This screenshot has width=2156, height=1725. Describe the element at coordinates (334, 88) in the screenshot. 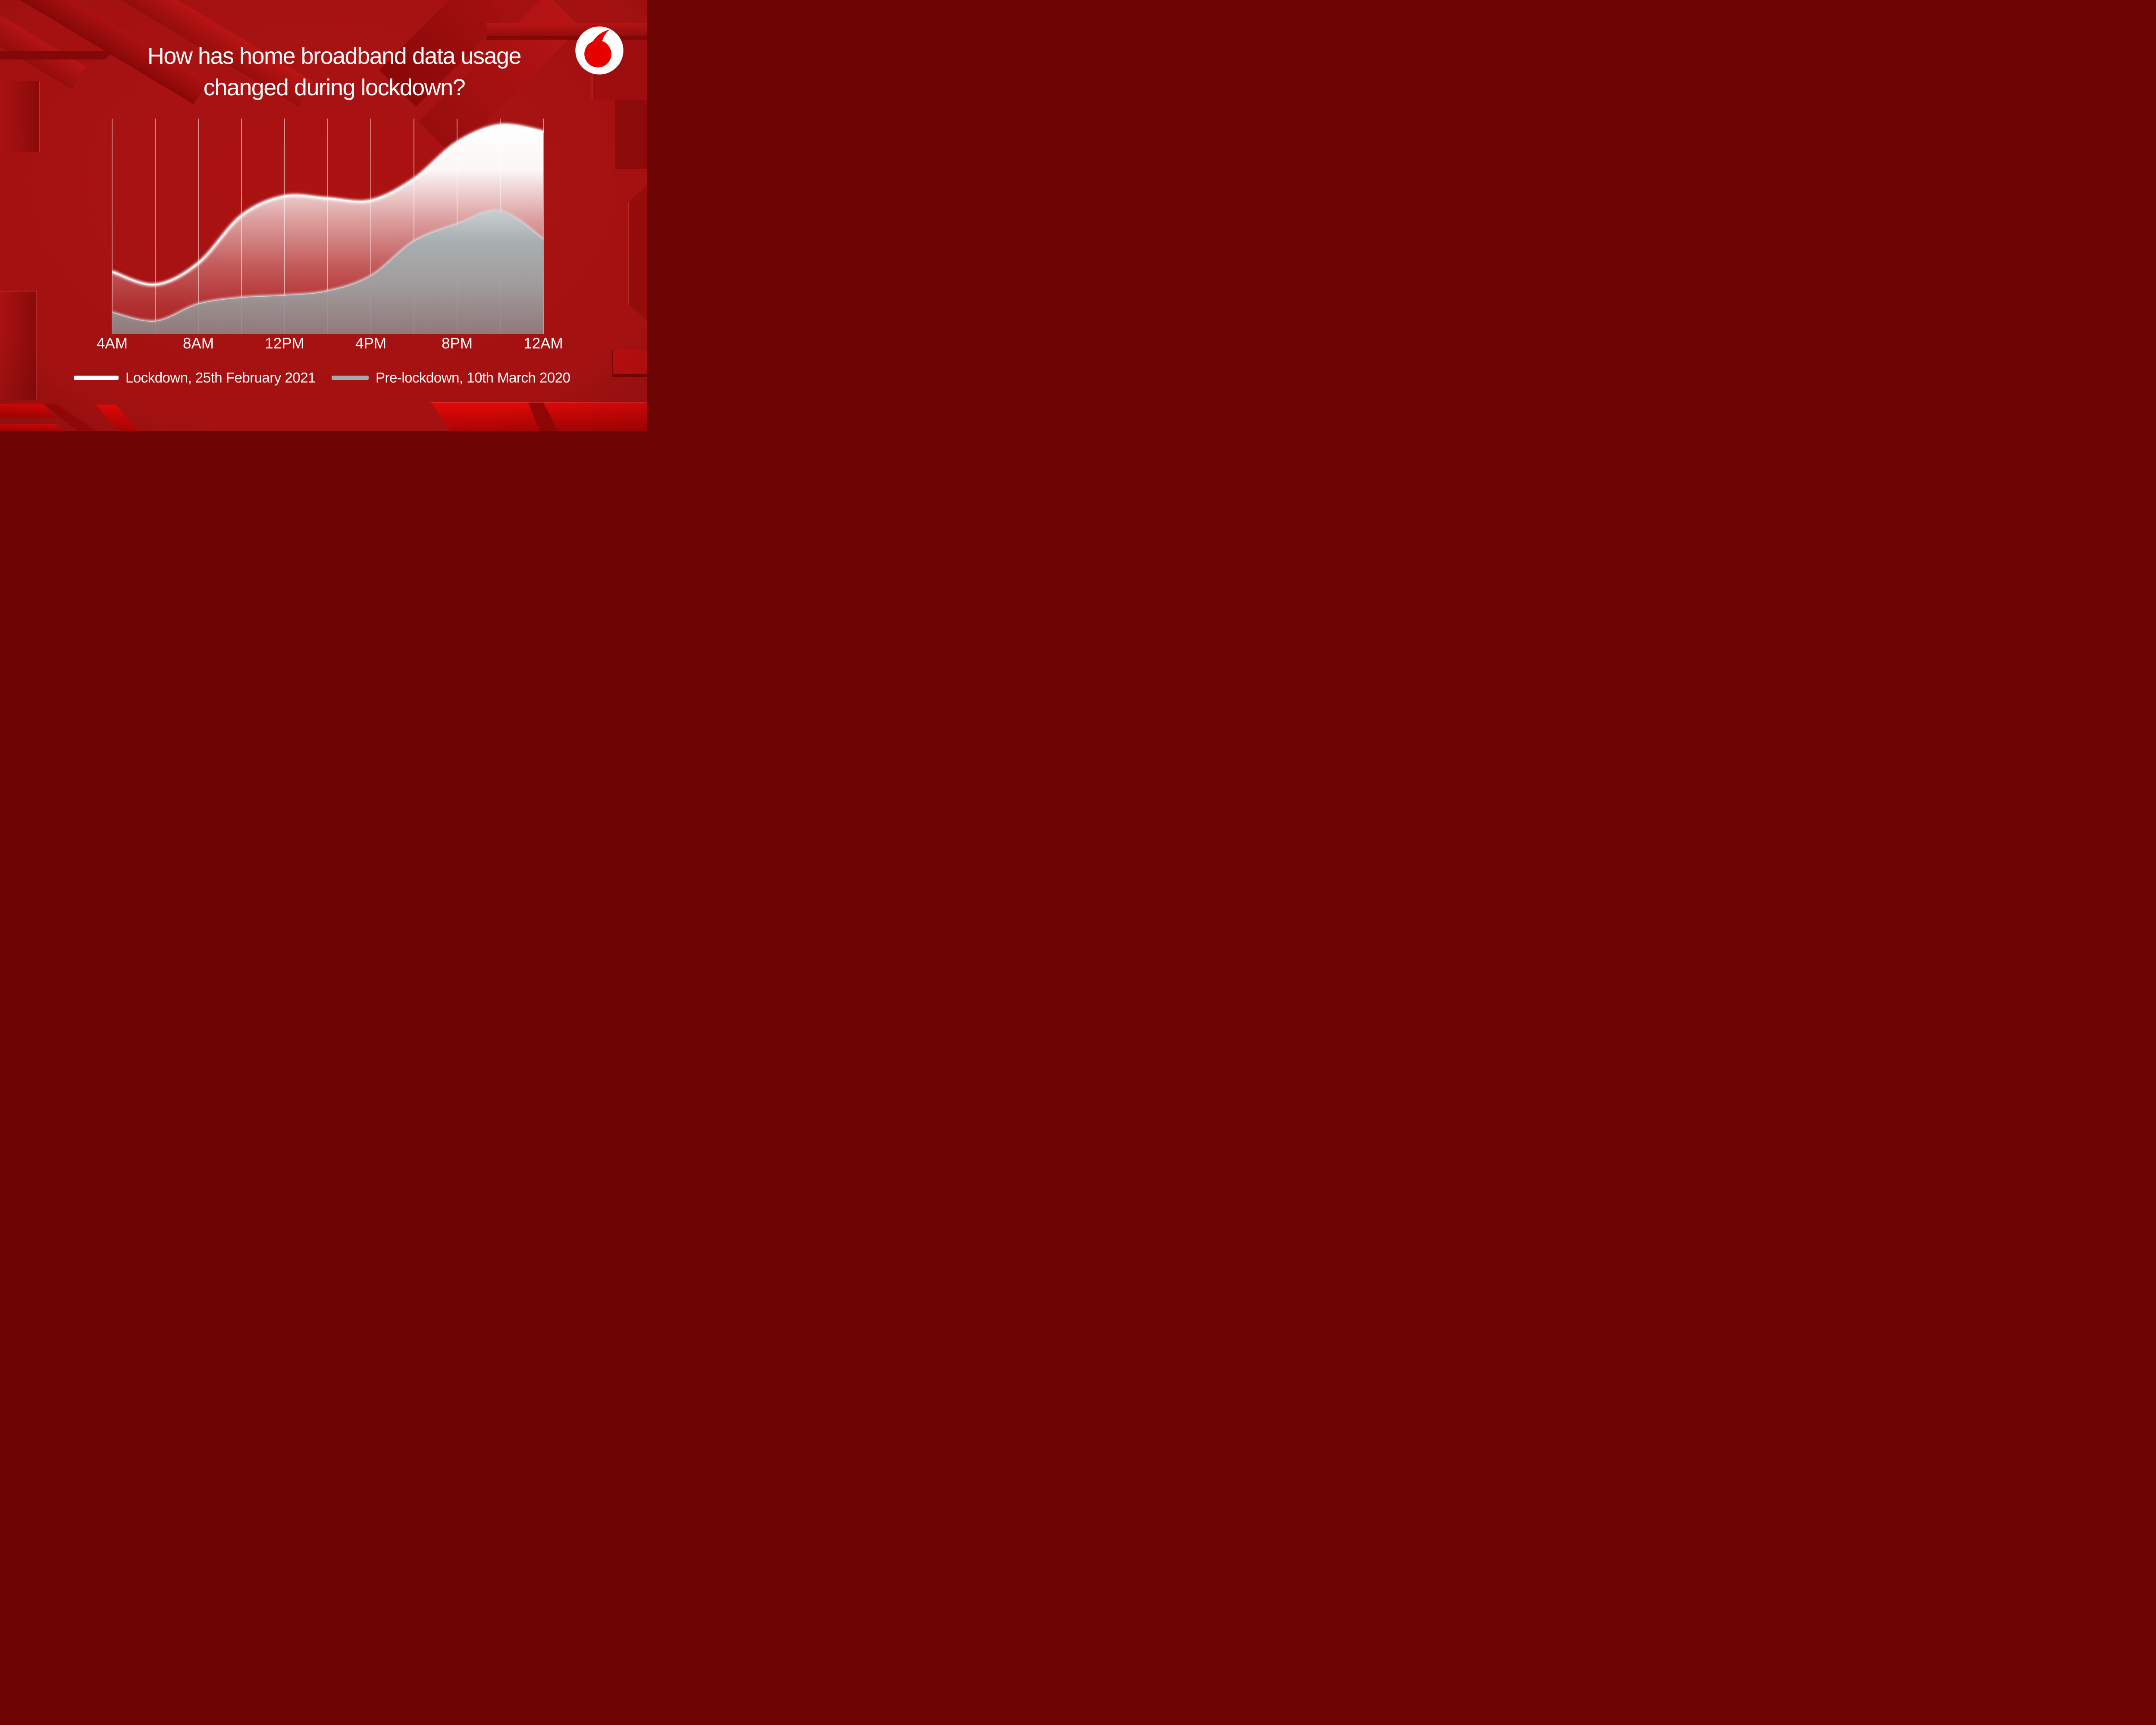

I see `page-title-line-2: changed during lockdown?` at that location.